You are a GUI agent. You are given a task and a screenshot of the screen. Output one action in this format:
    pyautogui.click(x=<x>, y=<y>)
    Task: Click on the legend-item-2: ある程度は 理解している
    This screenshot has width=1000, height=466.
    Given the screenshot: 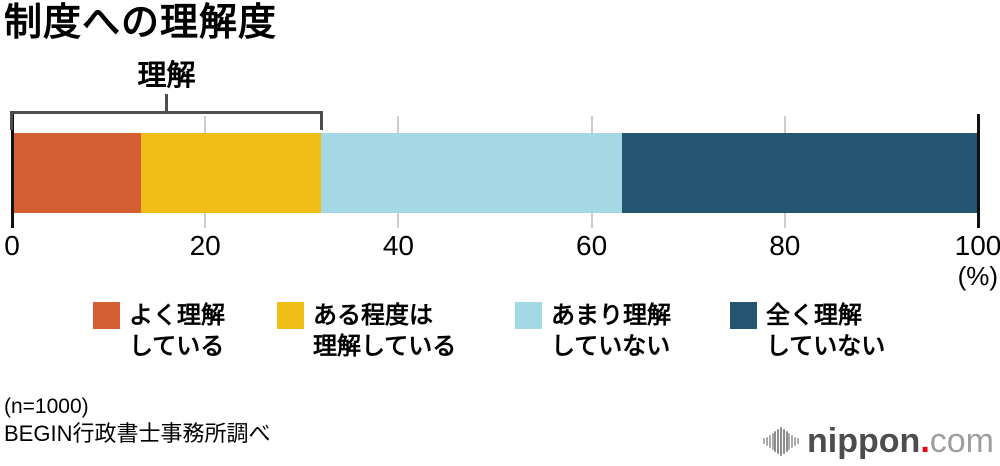 What is the action you would take?
    pyautogui.click(x=366, y=331)
    